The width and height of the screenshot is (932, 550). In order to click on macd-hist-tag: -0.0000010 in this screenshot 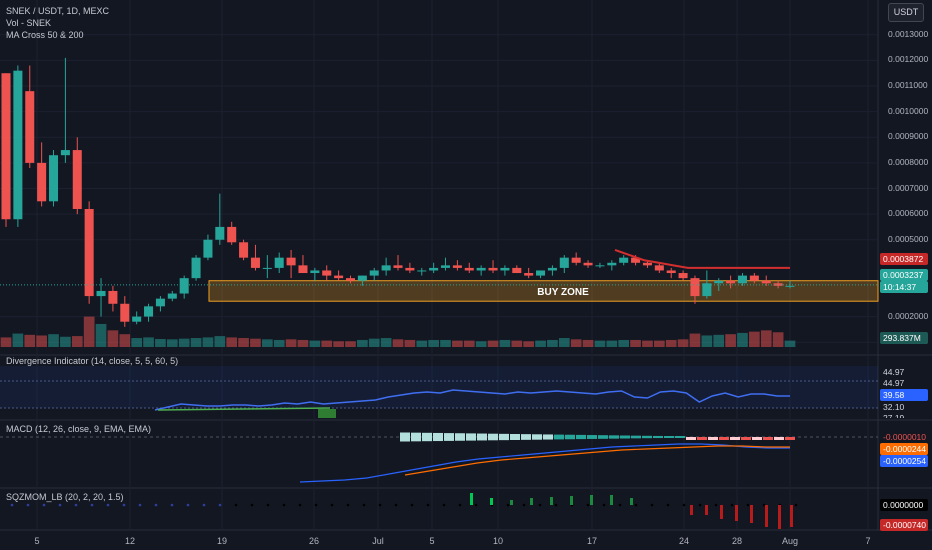, I will do `click(904, 437)`.